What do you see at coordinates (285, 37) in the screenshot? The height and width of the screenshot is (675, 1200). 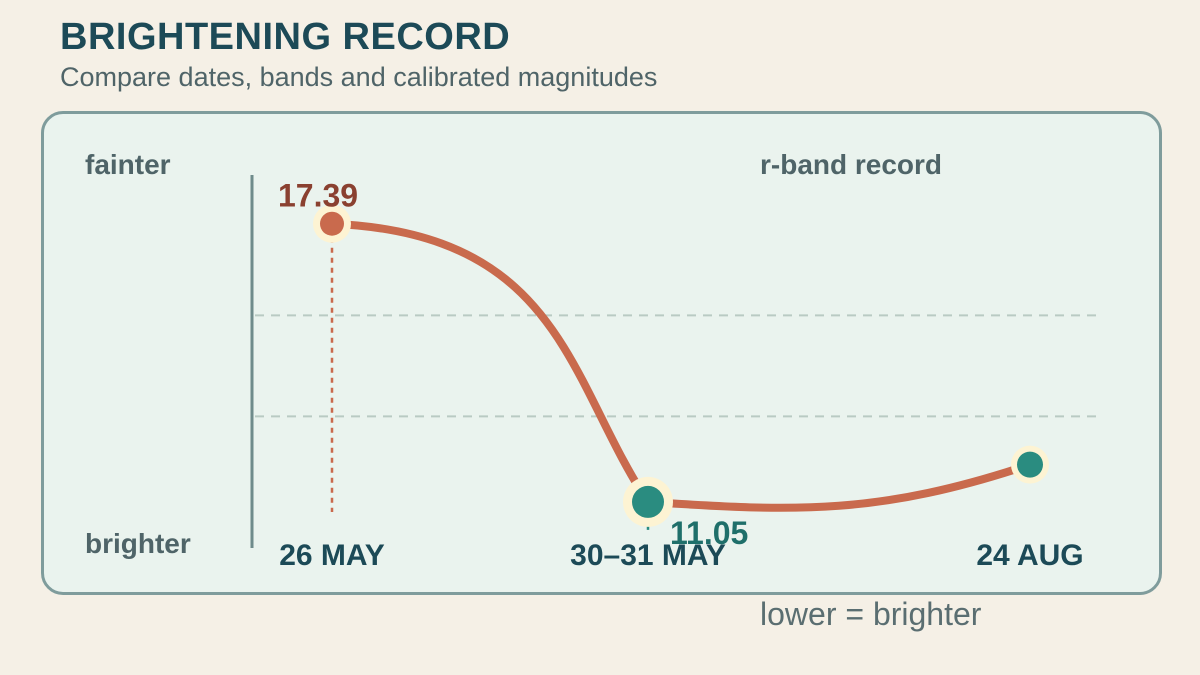 I see `chart-title: BRIGHTENING RECORD` at bounding box center [285, 37].